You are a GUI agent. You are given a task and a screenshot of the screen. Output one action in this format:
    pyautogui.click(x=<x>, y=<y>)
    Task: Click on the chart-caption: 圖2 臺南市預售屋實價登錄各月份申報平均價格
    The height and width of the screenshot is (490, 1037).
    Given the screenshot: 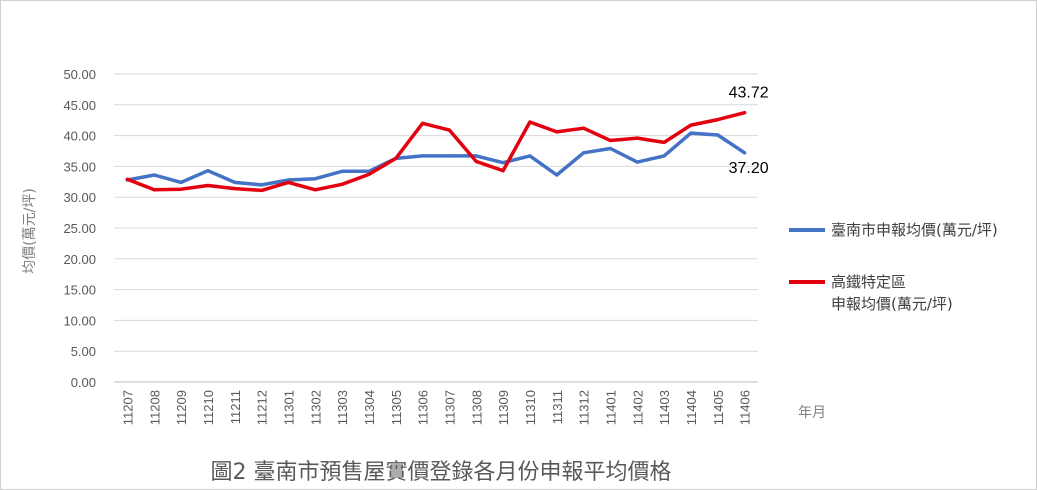 What is the action you would take?
    pyautogui.click(x=441, y=472)
    